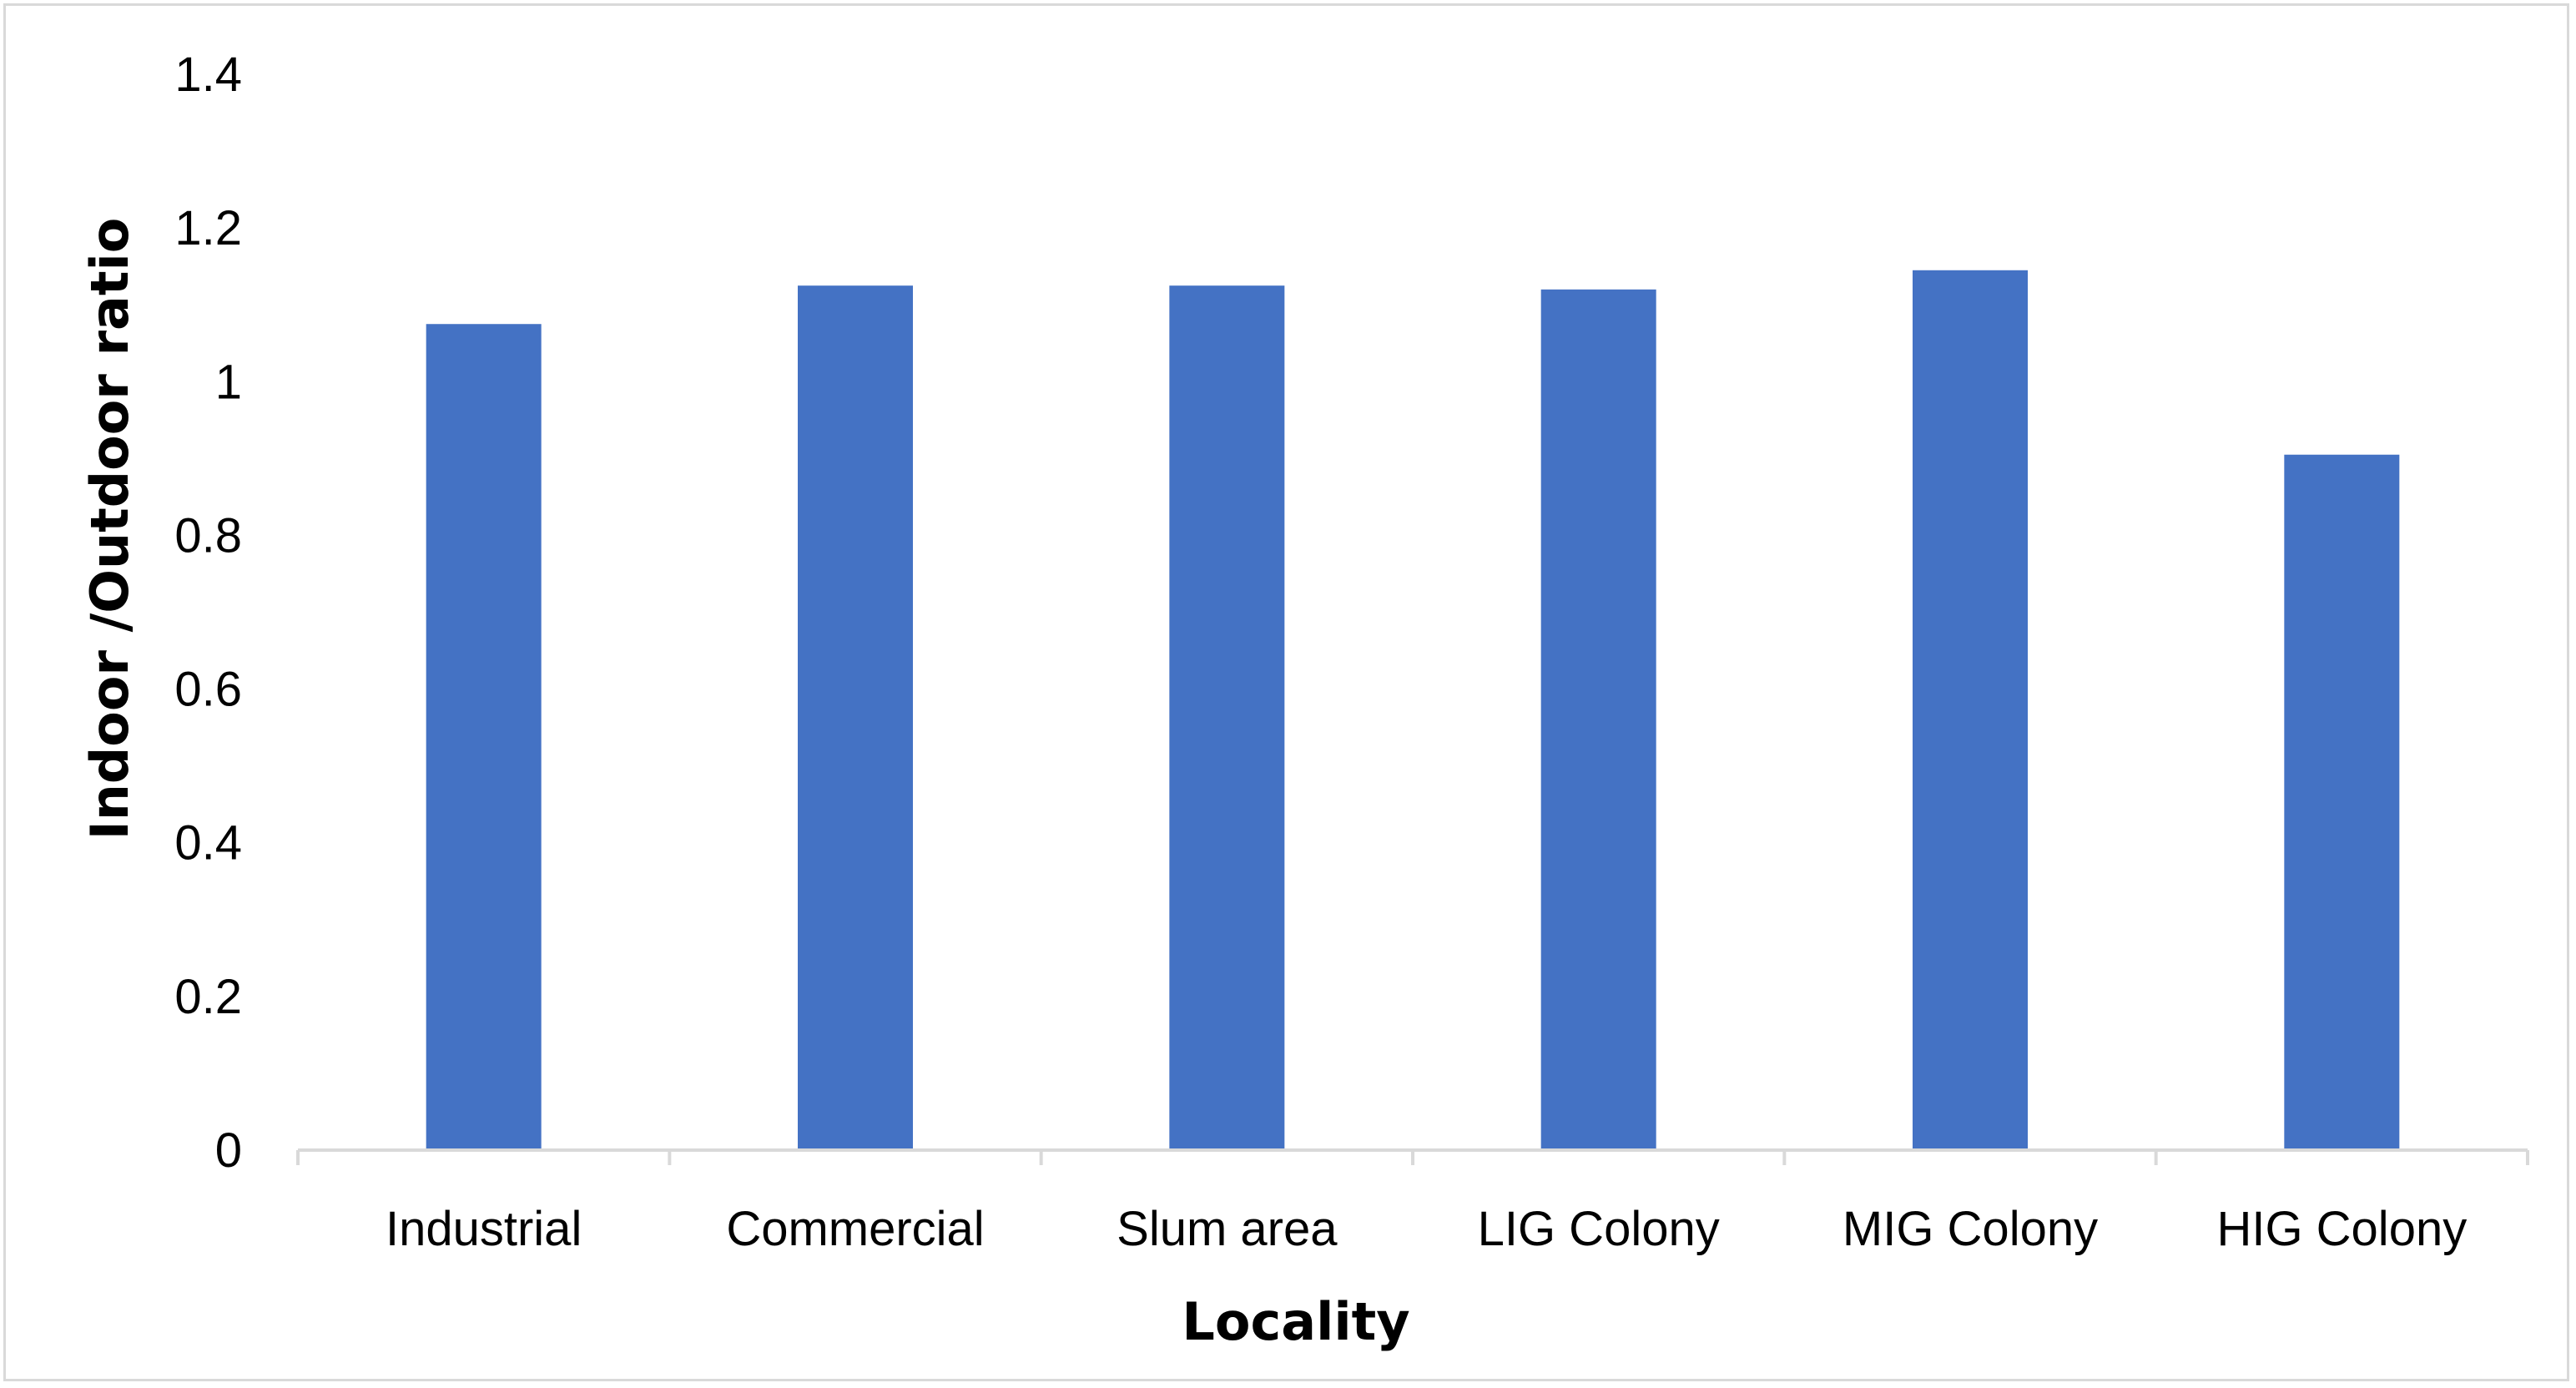 Image resolution: width=2576 pixels, height=1388 pixels. Describe the element at coordinates (208, 75) in the screenshot. I see `y-tick-label: 1.4` at that location.